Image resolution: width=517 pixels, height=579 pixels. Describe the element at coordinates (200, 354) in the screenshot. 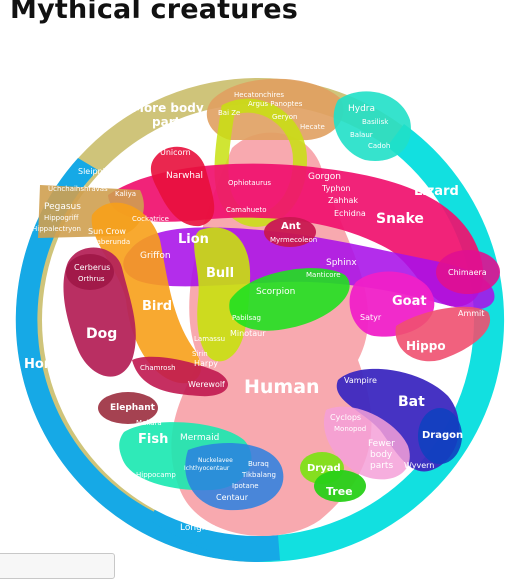

I see `creature-sirin: Sirin` at that location.